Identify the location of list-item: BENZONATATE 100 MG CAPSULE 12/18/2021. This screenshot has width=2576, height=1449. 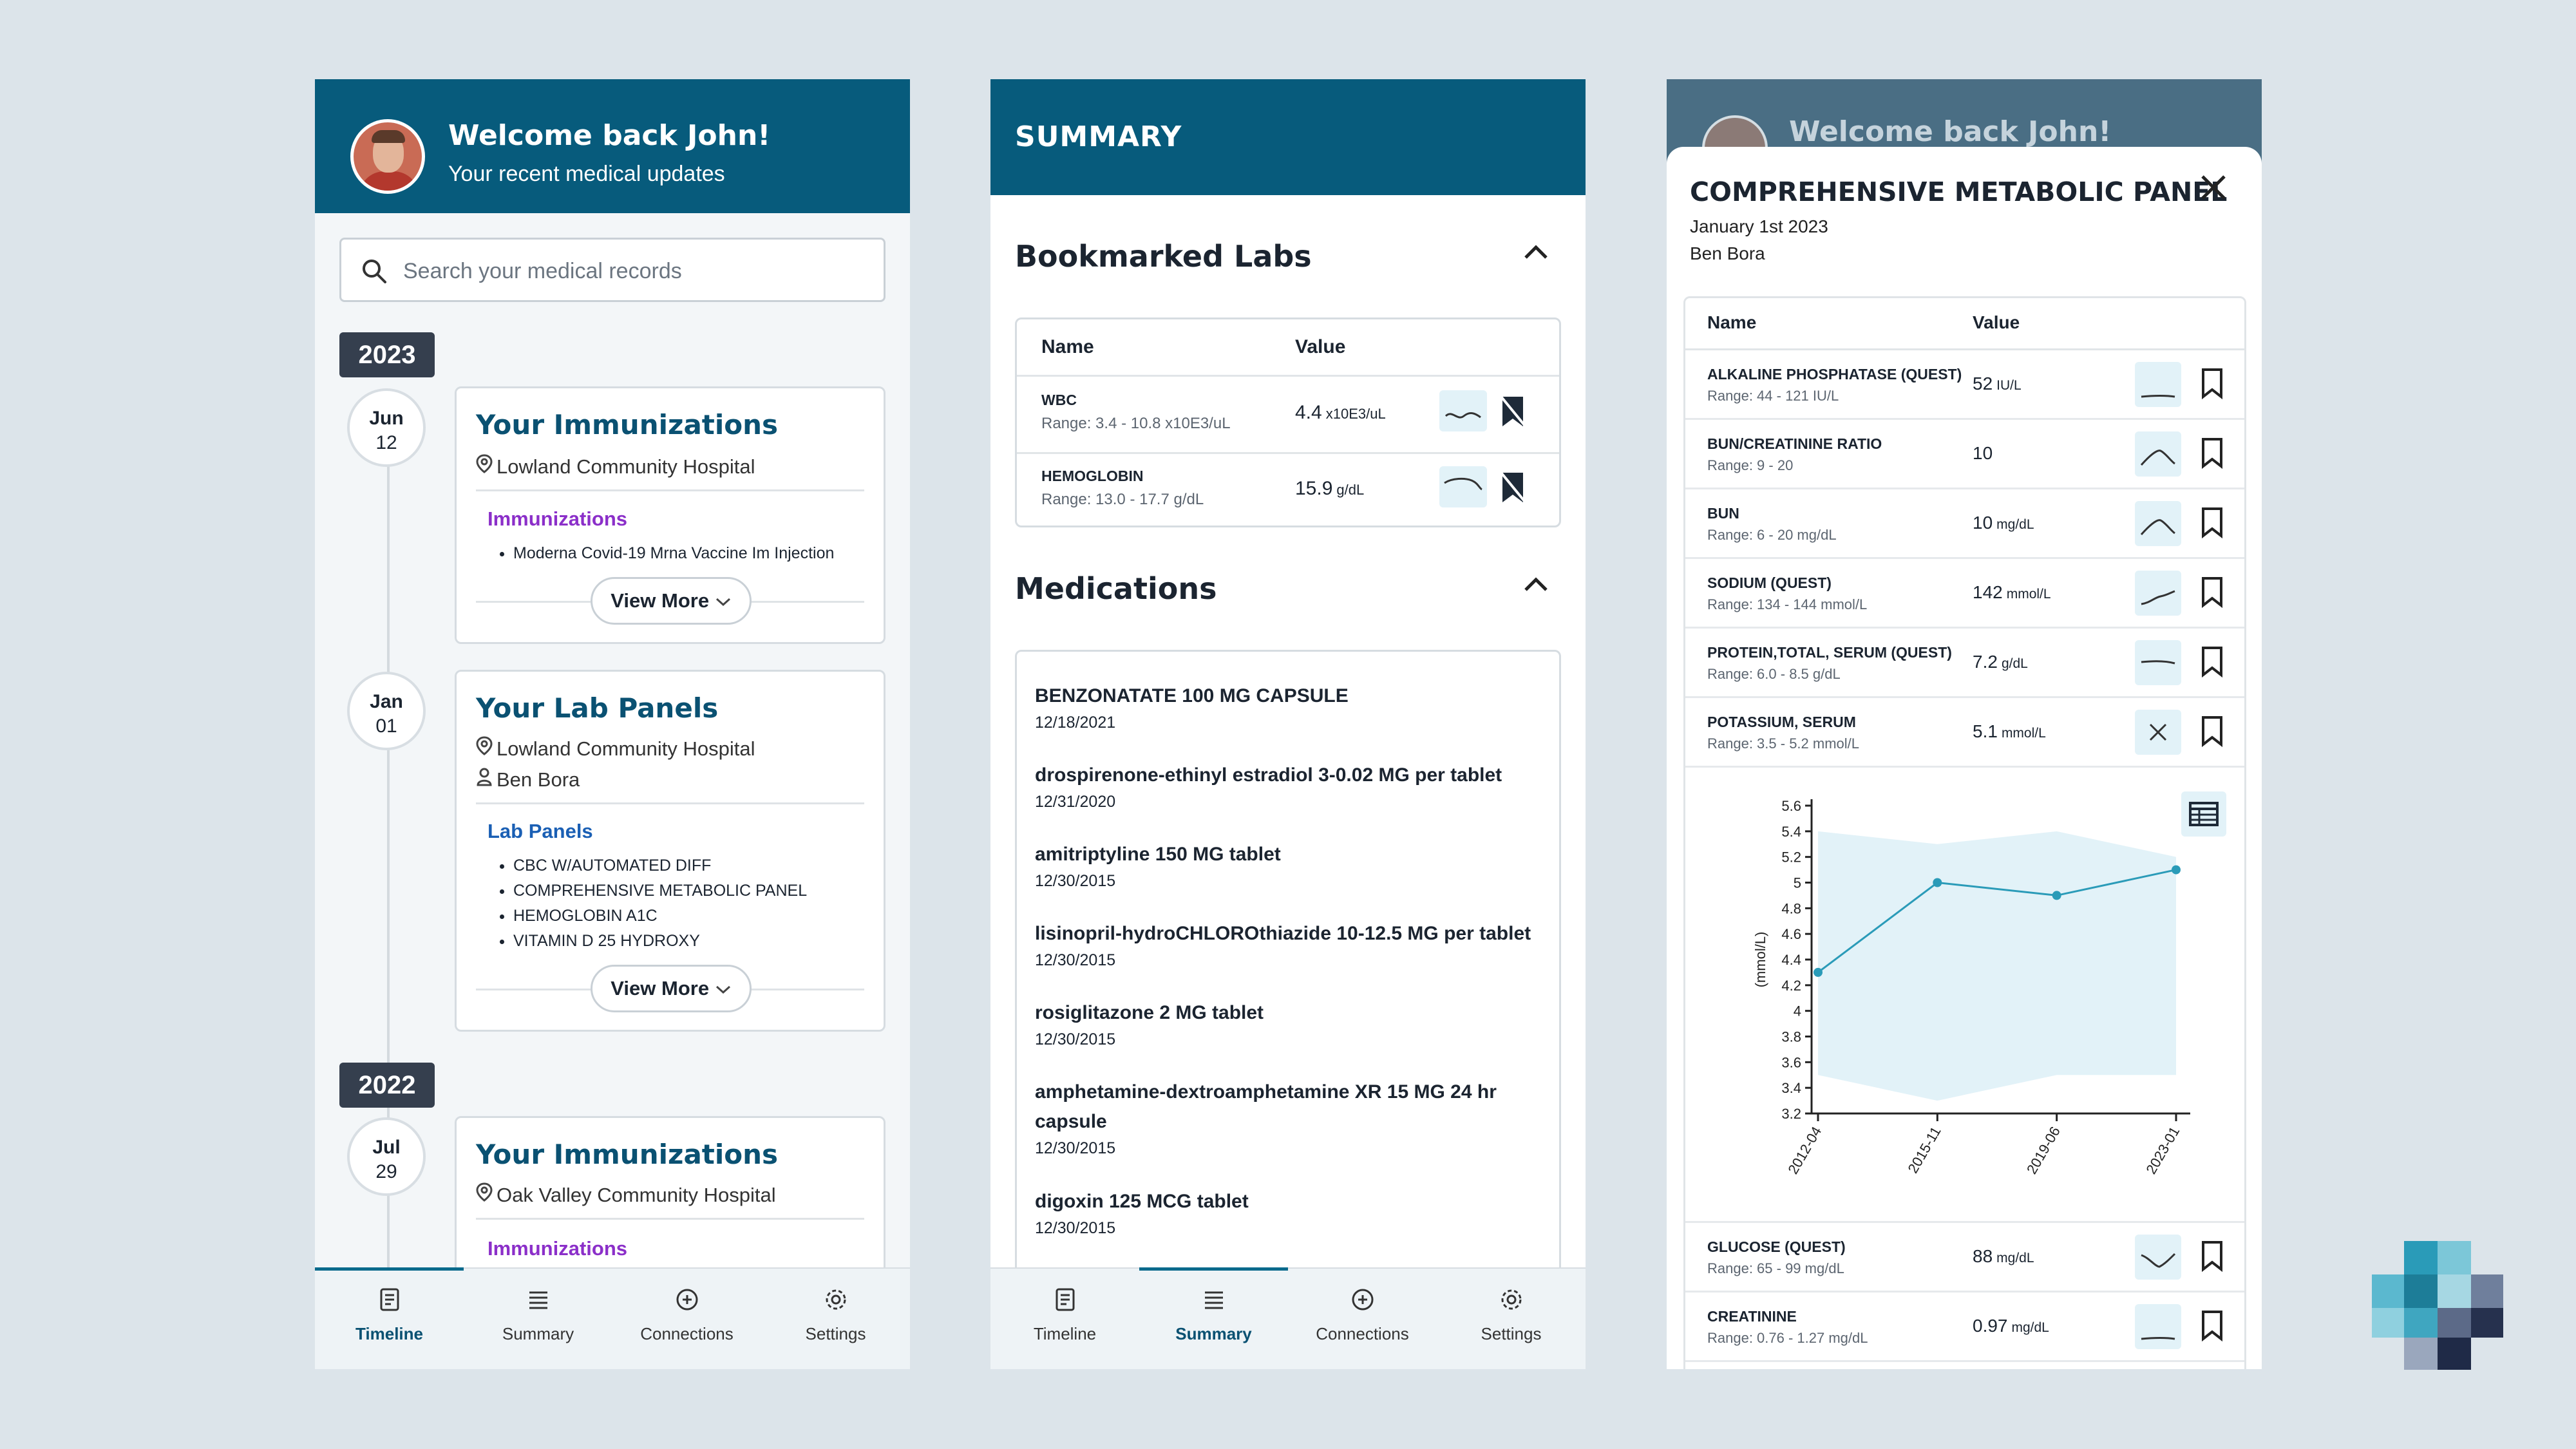
(1192, 709).